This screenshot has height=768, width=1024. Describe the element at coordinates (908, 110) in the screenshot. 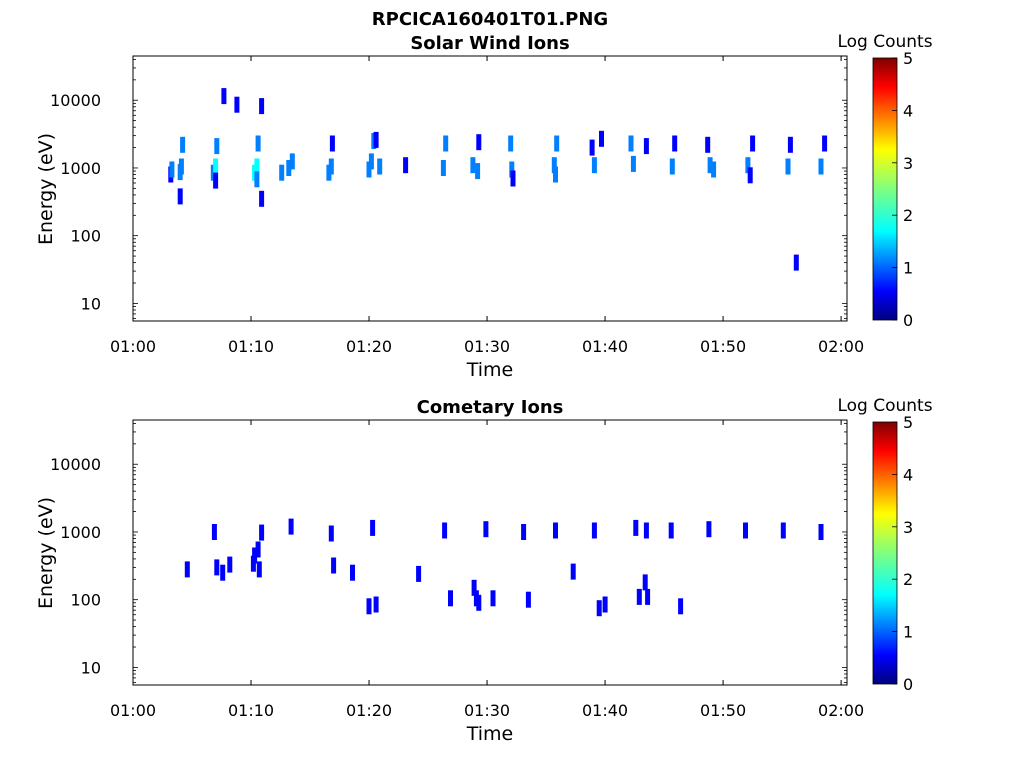

I see `colorbar-tick-label: 4` at that location.